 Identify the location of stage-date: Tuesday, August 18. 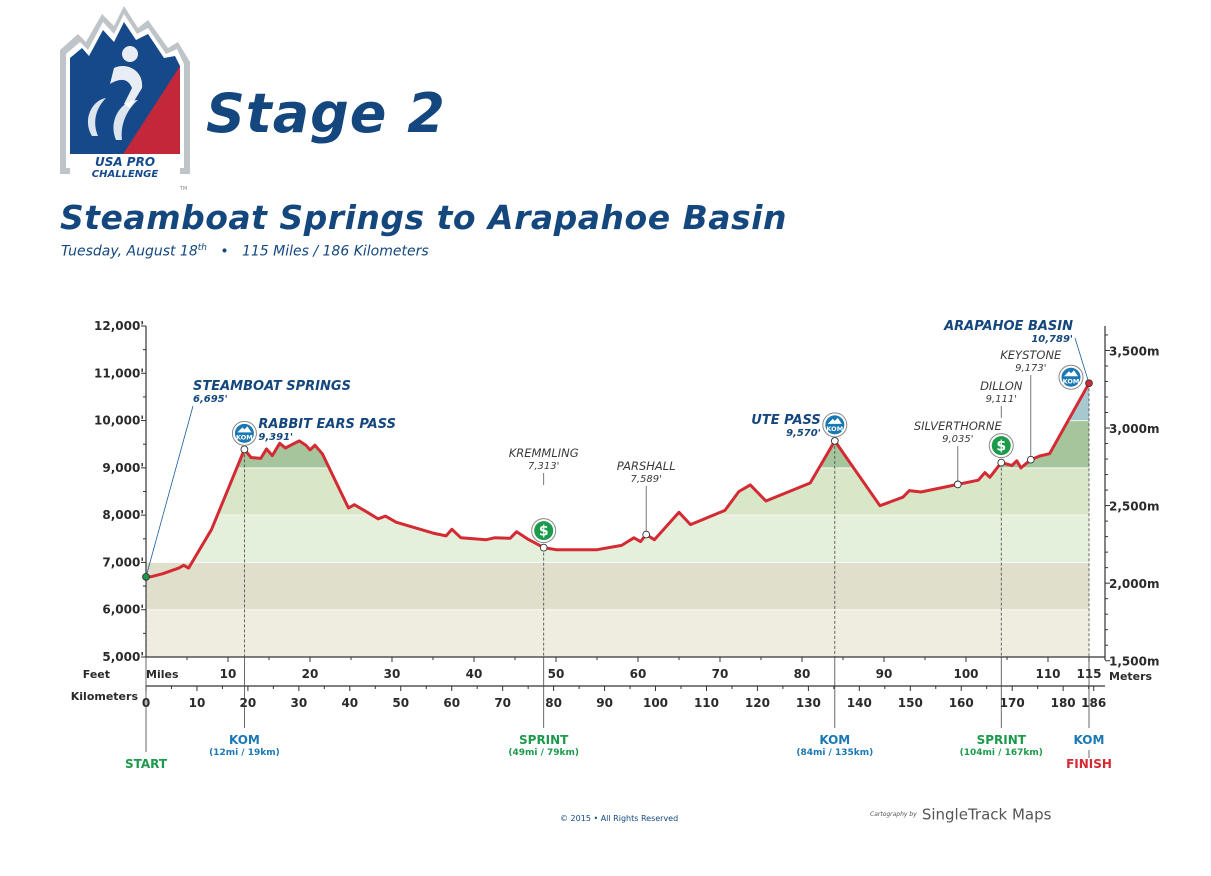
(129, 251).